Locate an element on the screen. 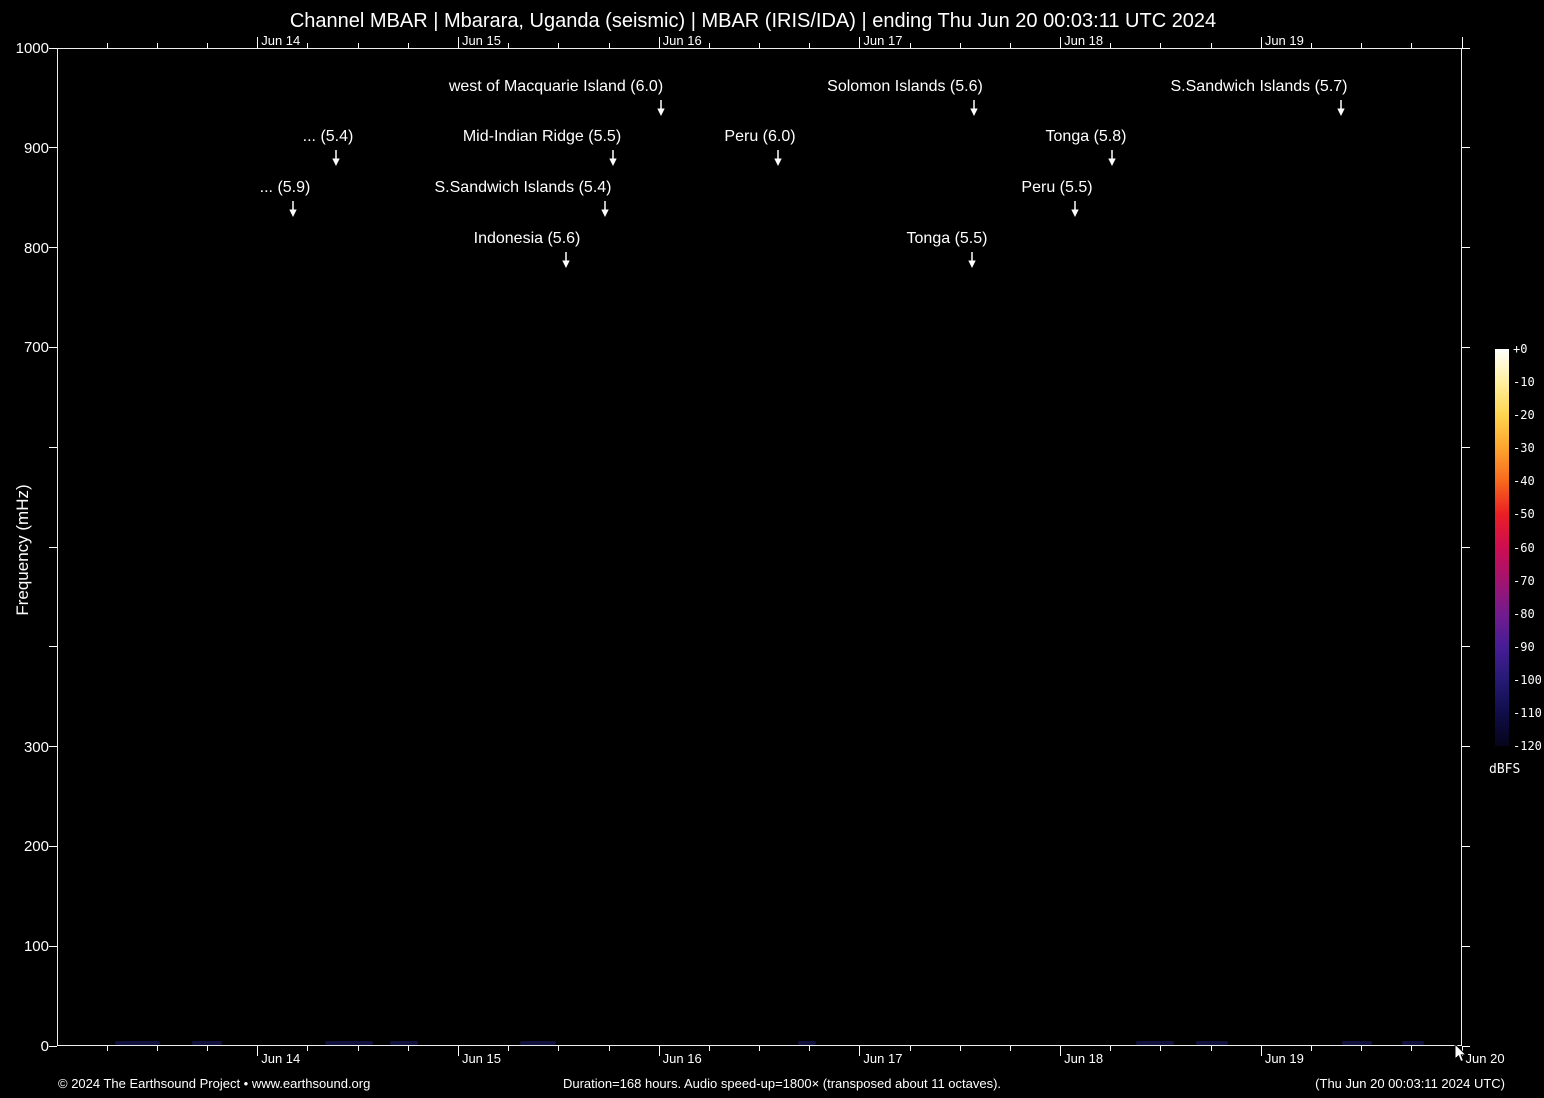 The height and width of the screenshot is (1098, 1544). date-label-bottom: Jun 15 is located at coordinates (481, 1058).